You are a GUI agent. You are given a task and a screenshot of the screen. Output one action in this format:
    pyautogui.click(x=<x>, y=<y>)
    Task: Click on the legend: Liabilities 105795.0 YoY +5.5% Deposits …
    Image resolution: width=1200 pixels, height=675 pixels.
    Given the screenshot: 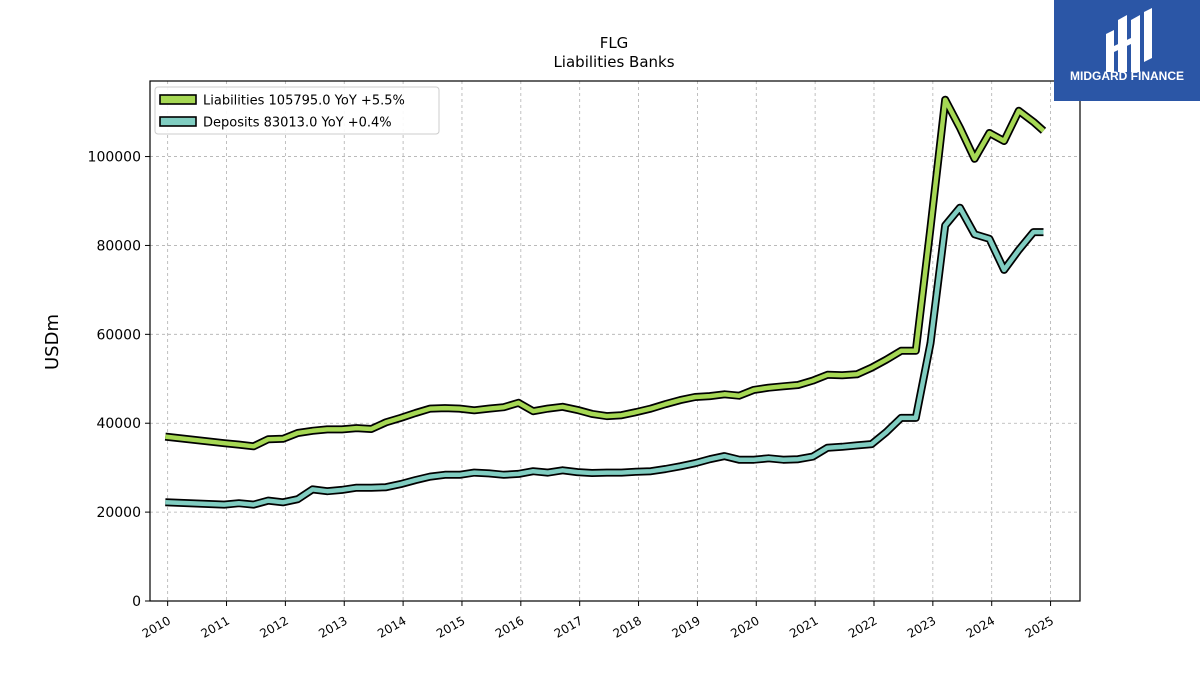 What is the action you would take?
    pyautogui.click(x=297, y=110)
    